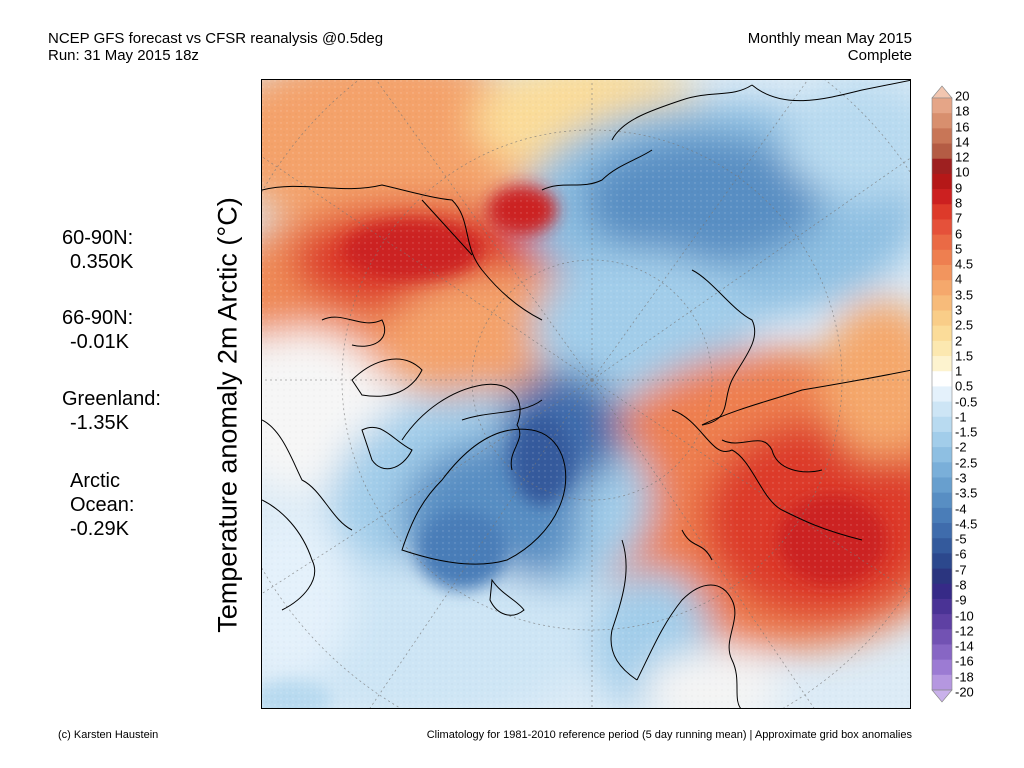  What do you see at coordinates (99, 529) in the screenshot?
I see `stat-value: -0.29K` at bounding box center [99, 529].